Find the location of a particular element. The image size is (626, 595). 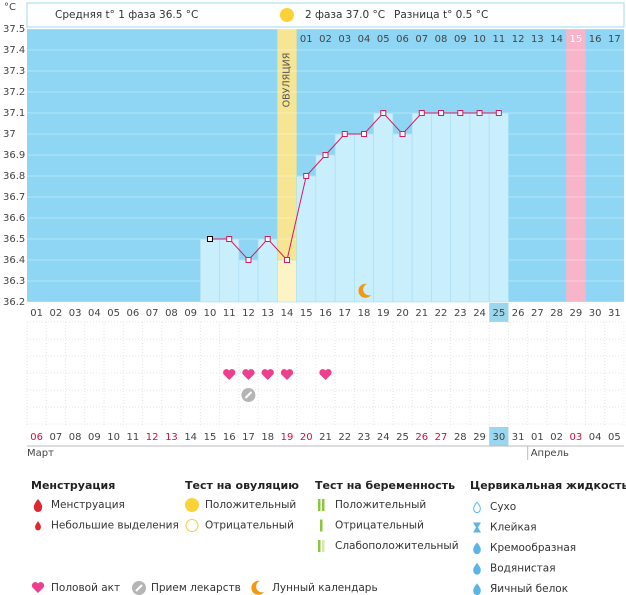

phase2-day: 04 is located at coordinates (364, 39).